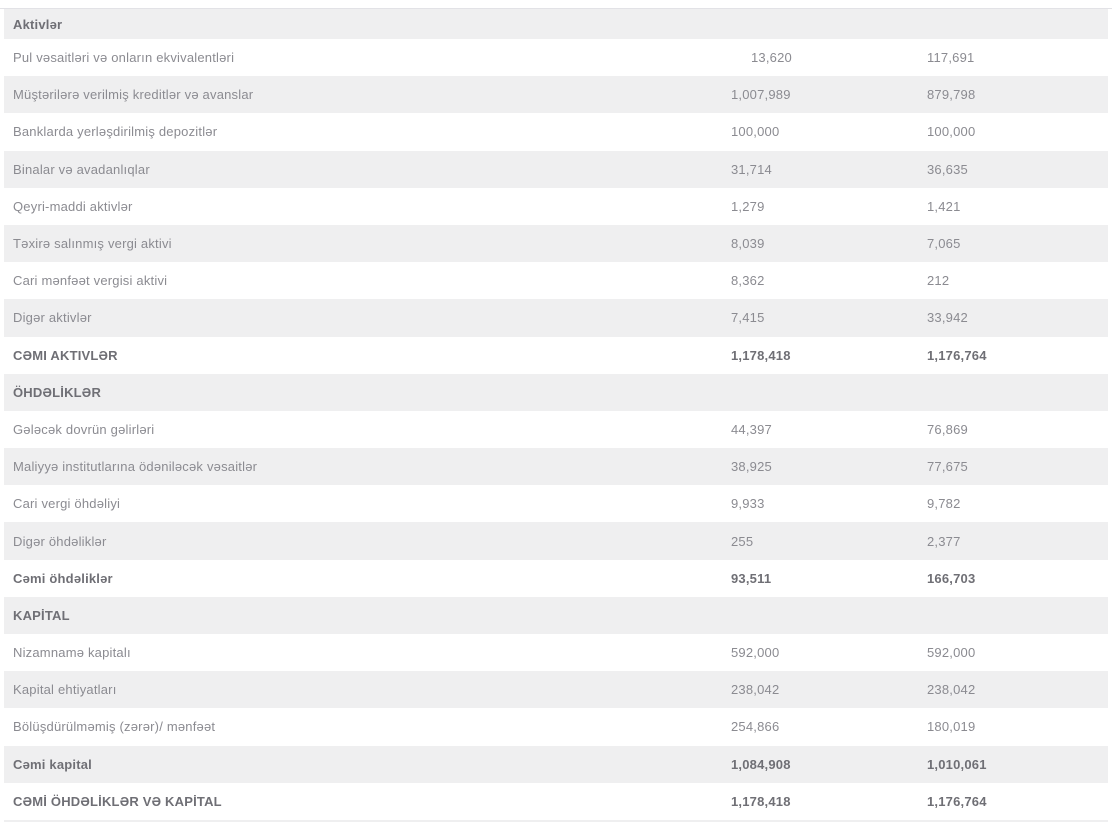  I want to click on row-label: Aktivlər, so click(38, 24).